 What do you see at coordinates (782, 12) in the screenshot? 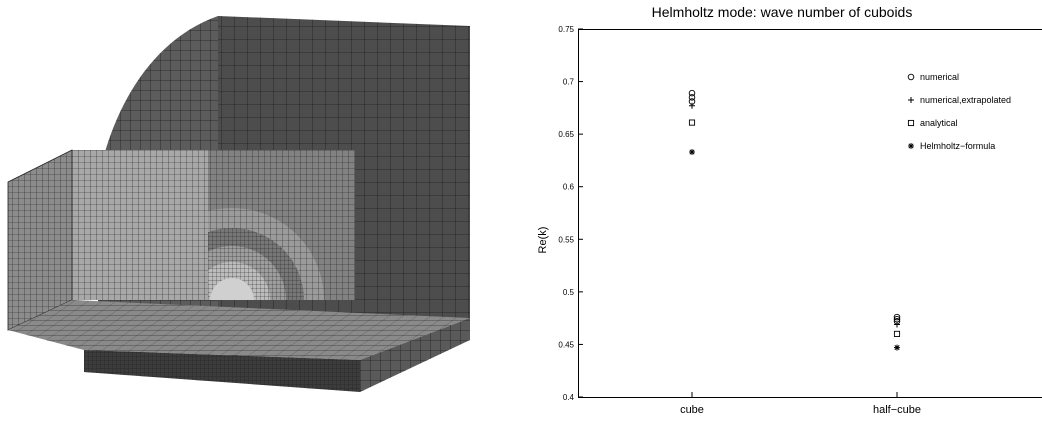
I see `chart-title: Helmholtz mode: wave number of cuboids` at bounding box center [782, 12].